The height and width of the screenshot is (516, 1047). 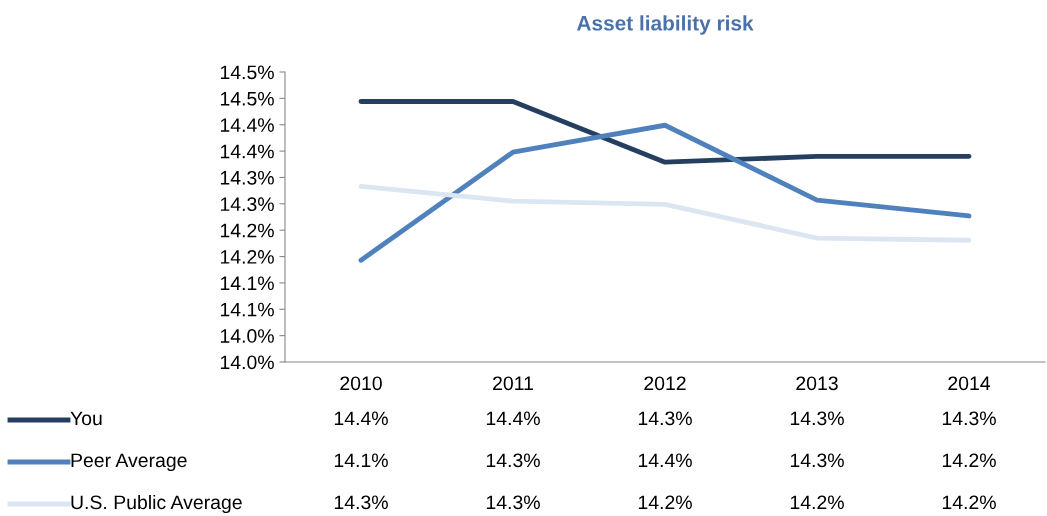 What do you see at coordinates (665, 25) in the screenshot?
I see `chart-title: Asset liability risk` at bounding box center [665, 25].